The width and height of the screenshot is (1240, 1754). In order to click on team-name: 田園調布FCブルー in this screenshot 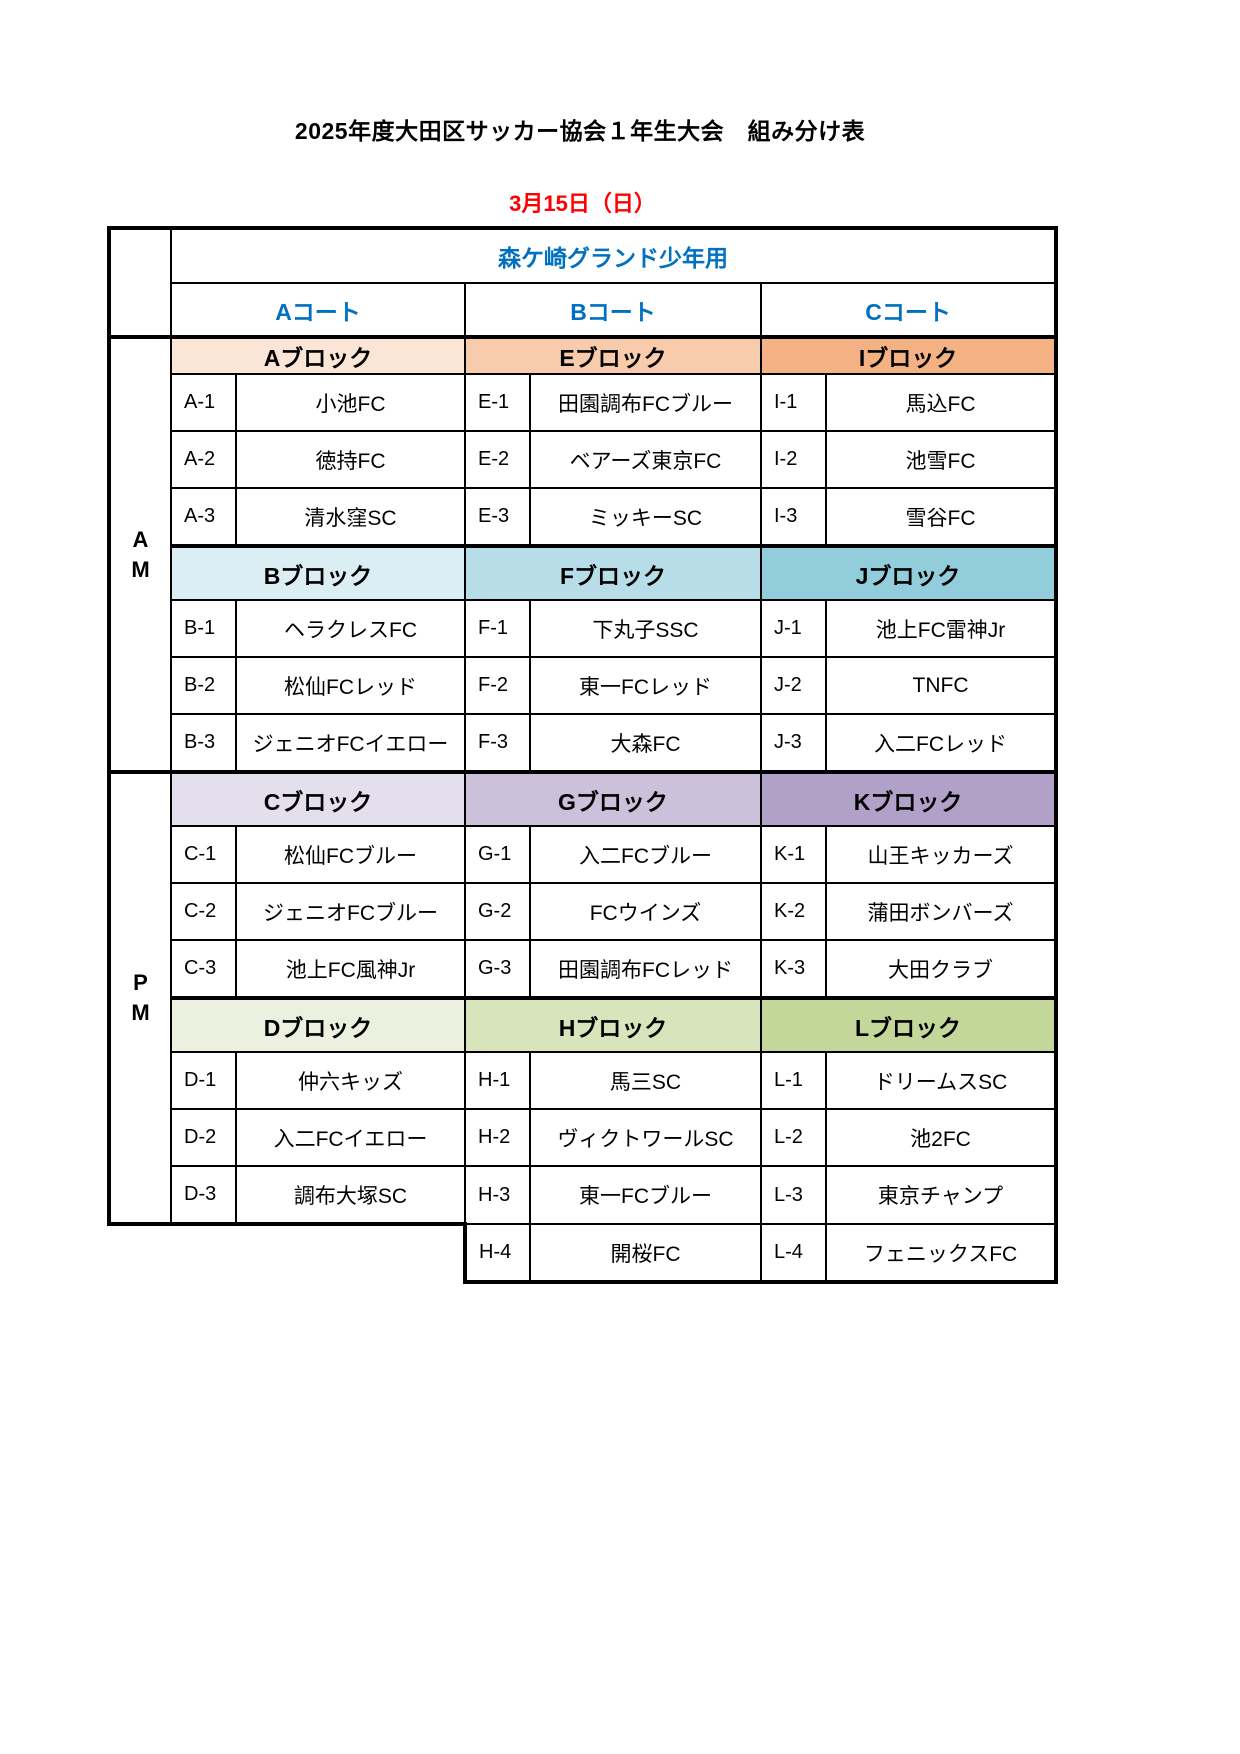, I will do `click(645, 402)`.